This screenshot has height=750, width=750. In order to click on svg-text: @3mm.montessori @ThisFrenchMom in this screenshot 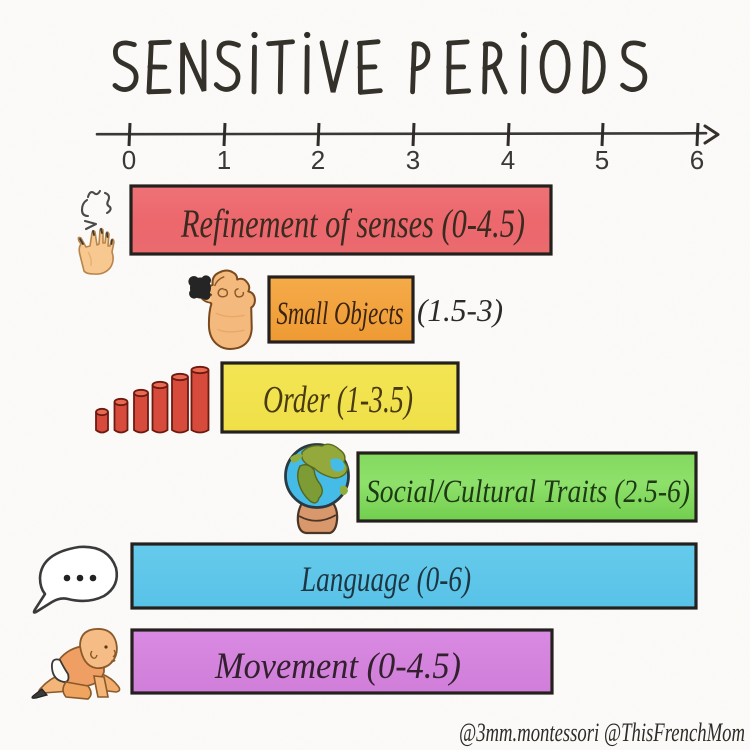, I will do `click(602, 732)`.